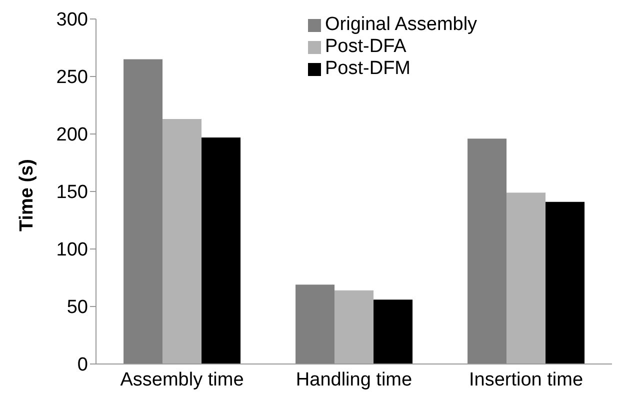 The height and width of the screenshot is (412, 620). I want to click on y-tick-label: 300, so click(72, 20).